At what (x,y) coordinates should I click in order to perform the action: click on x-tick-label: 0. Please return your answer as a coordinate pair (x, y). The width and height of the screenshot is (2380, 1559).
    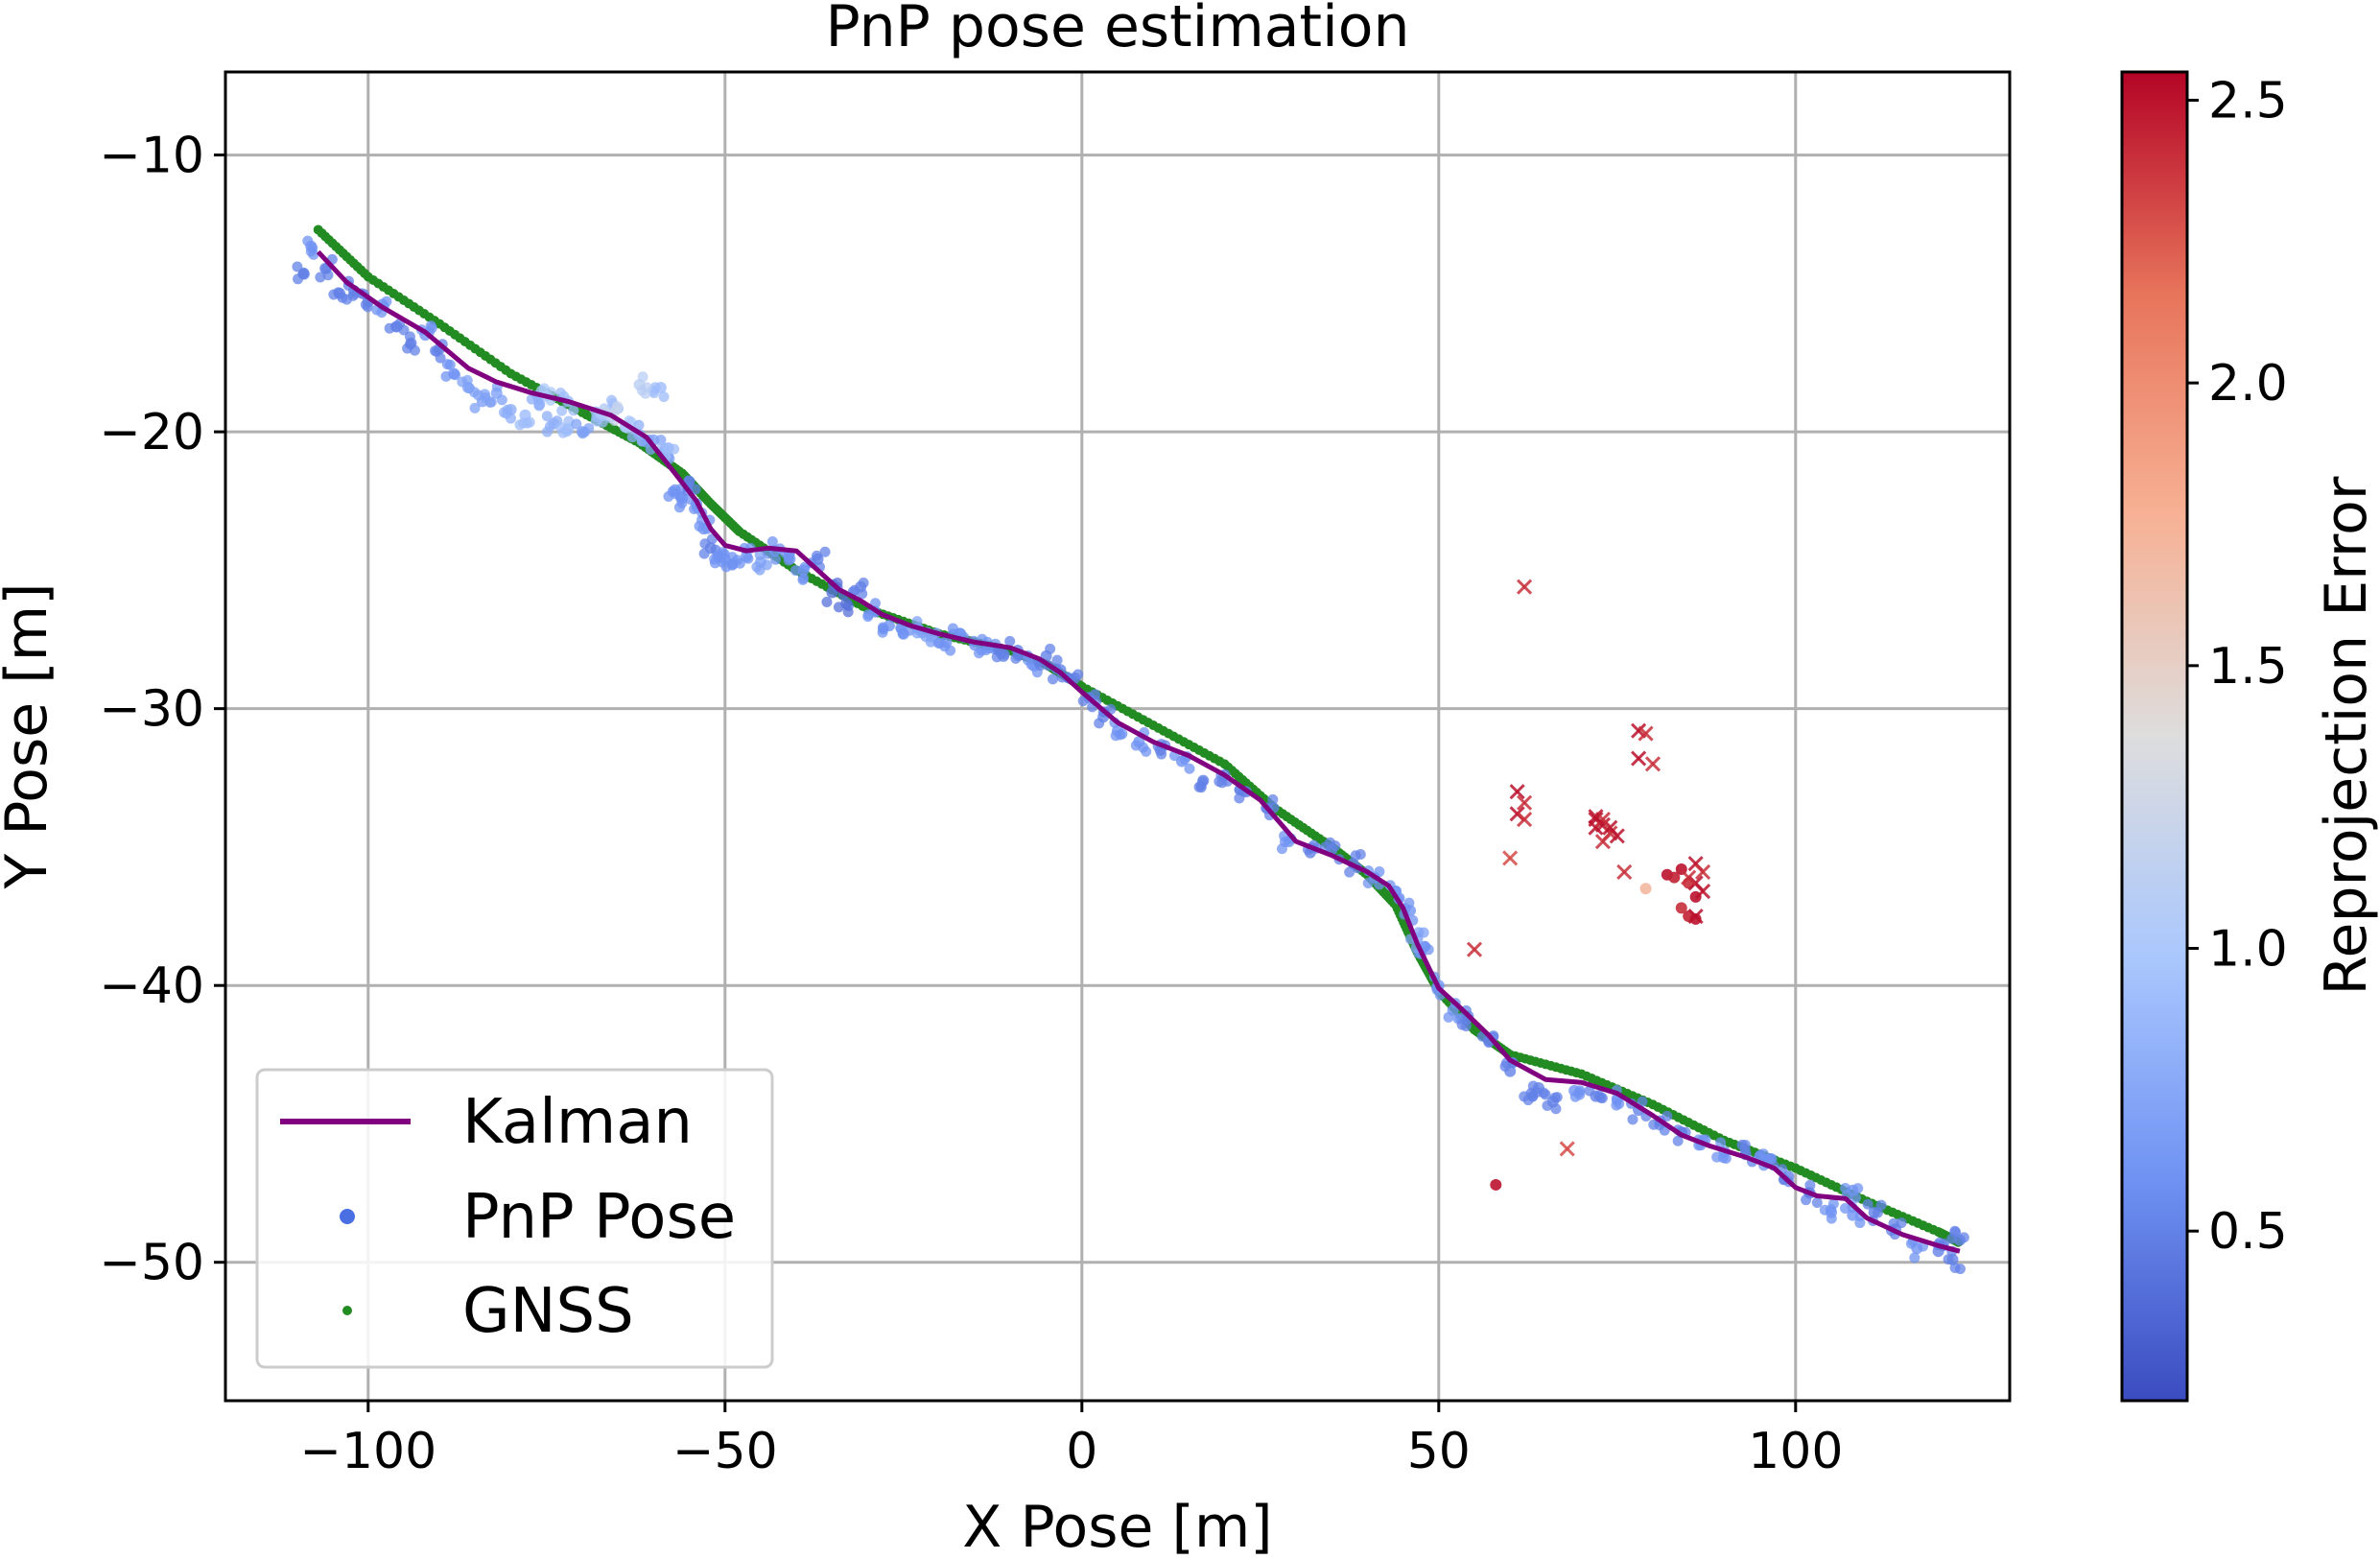
    Looking at the image, I should click on (1081, 1452).